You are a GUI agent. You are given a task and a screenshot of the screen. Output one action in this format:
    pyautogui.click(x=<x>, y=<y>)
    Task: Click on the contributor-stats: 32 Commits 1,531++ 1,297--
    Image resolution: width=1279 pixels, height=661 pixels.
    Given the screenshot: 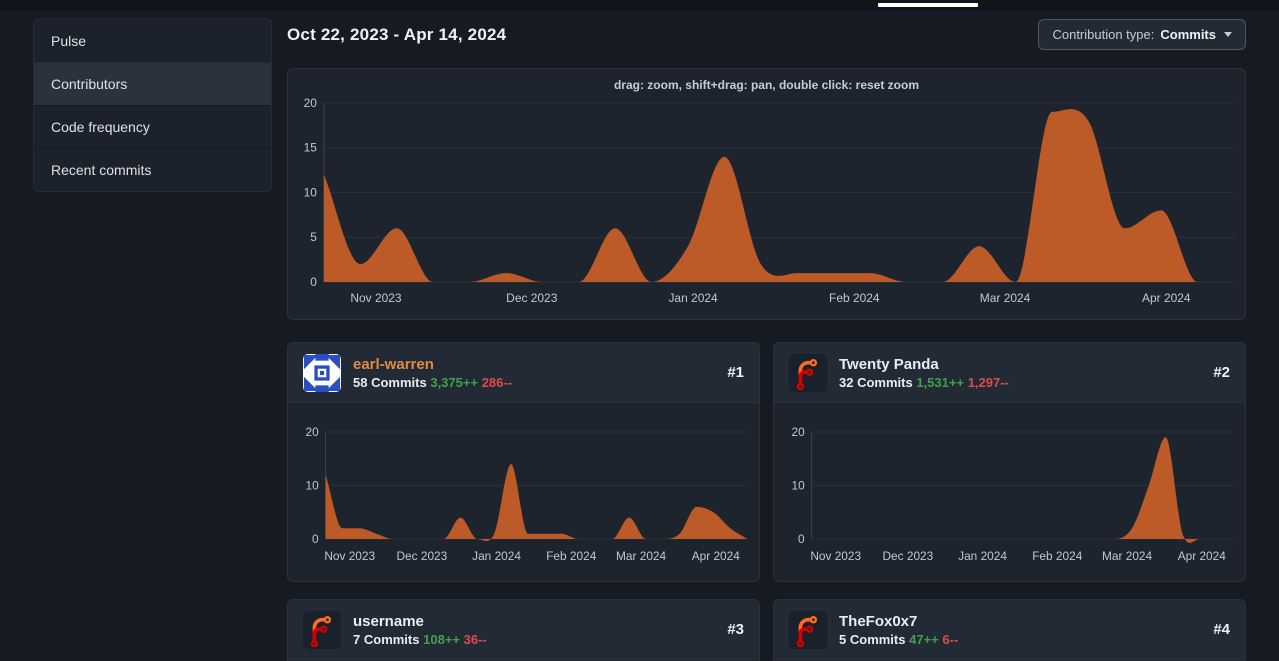 What is the action you would take?
    pyautogui.click(x=924, y=382)
    